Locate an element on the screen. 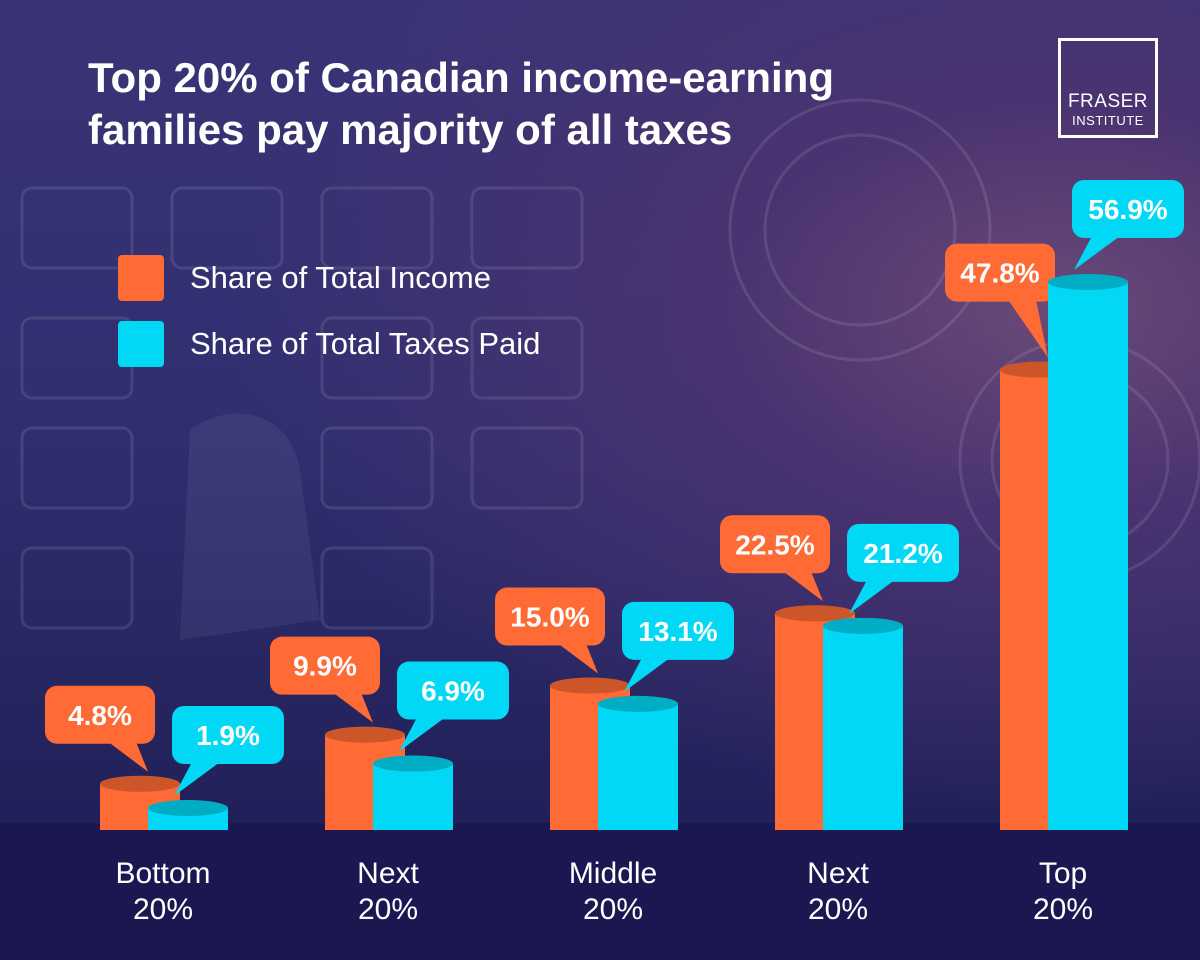 This screenshot has width=1200, height=960. x-tick-label-3: Next 20% is located at coordinates (838, 892).